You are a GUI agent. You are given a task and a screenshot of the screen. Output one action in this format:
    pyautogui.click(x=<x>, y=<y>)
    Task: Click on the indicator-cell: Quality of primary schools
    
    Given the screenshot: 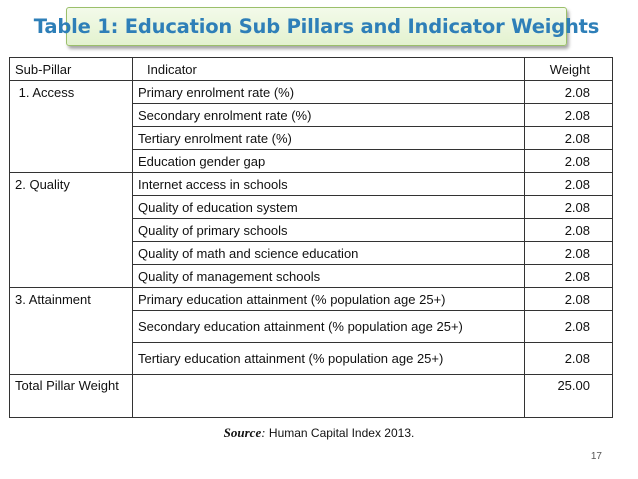 What is the action you would take?
    pyautogui.click(x=328, y=230)
    